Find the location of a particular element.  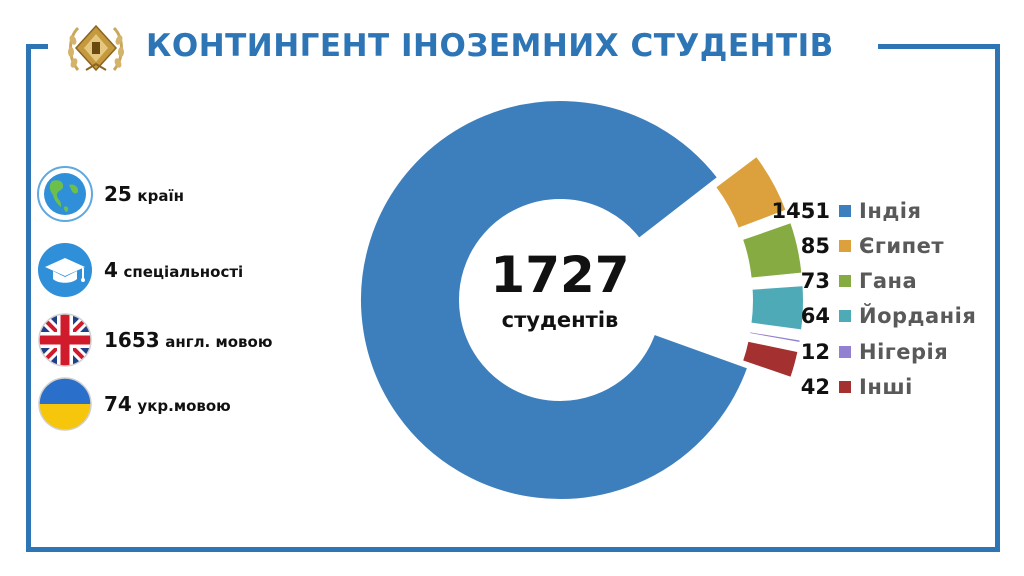

legend-label-інші: Інші is located at coordinates (886, 387).